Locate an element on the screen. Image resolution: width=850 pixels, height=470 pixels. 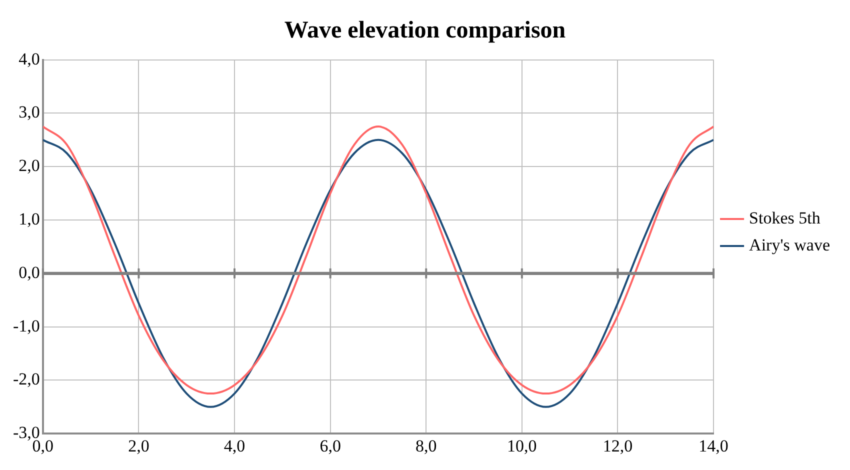
y-tick-label: 0,0 is located at coordinates (29, 272).